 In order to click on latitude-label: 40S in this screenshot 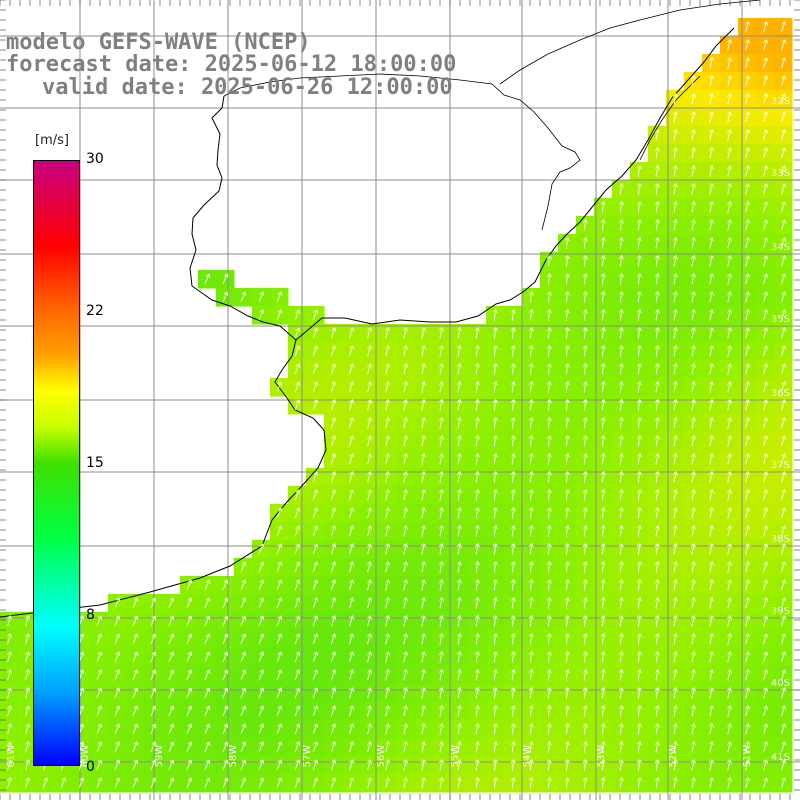, I will do `click(780, 683)`.